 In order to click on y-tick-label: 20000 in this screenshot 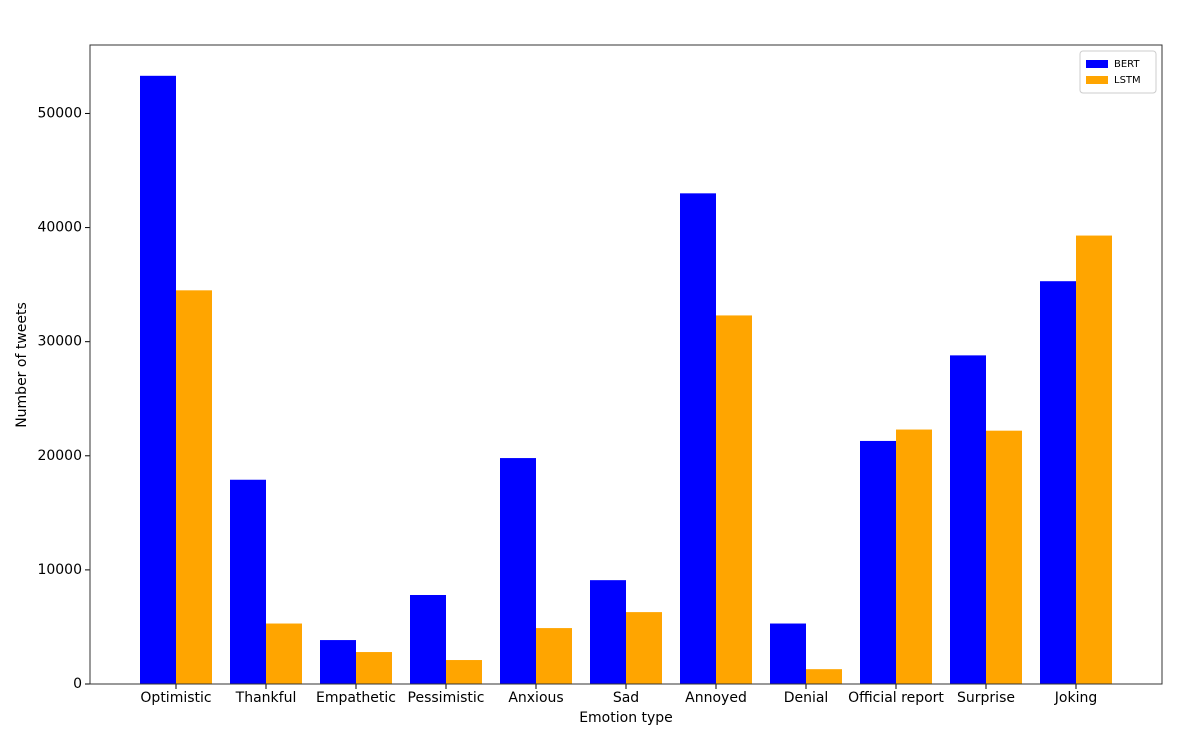, I will do `click(59, 456)`.